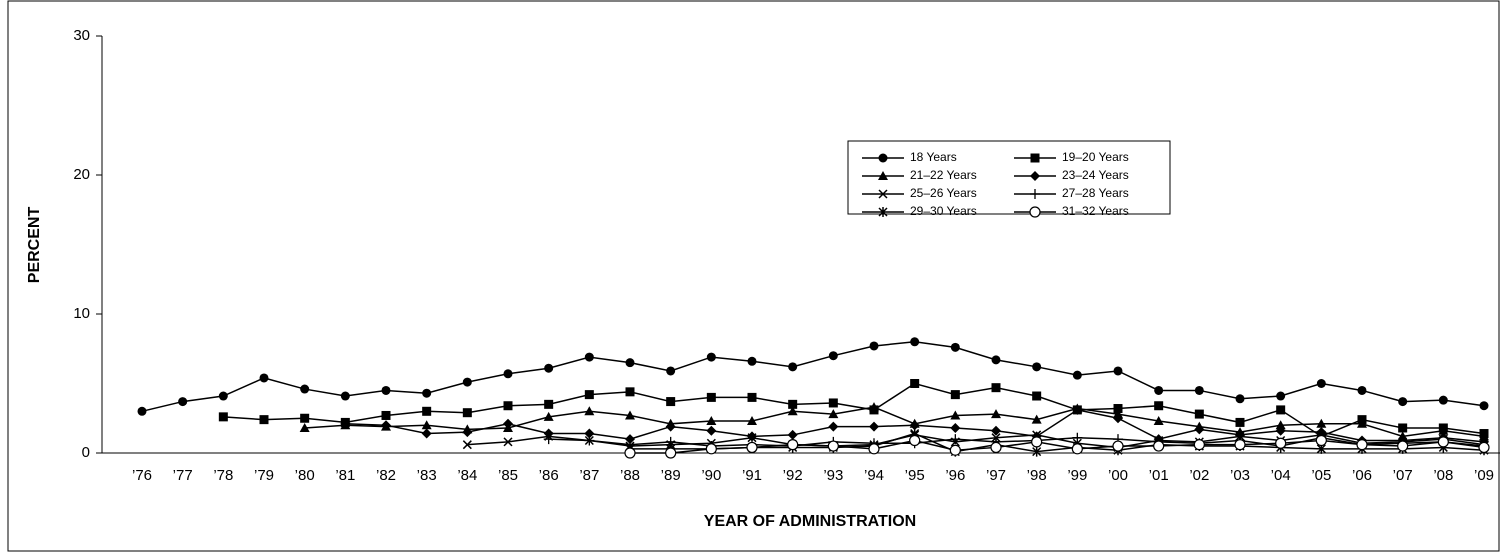  I want to click on legend, so click(1009, 177).